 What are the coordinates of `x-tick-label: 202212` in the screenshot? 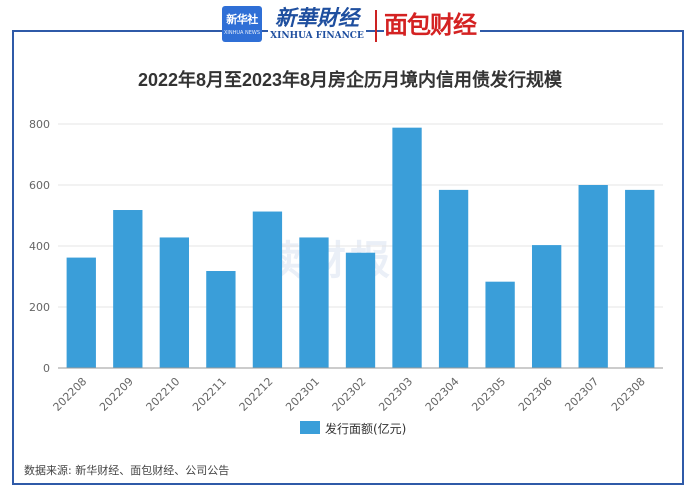 It's located at (256, 394).